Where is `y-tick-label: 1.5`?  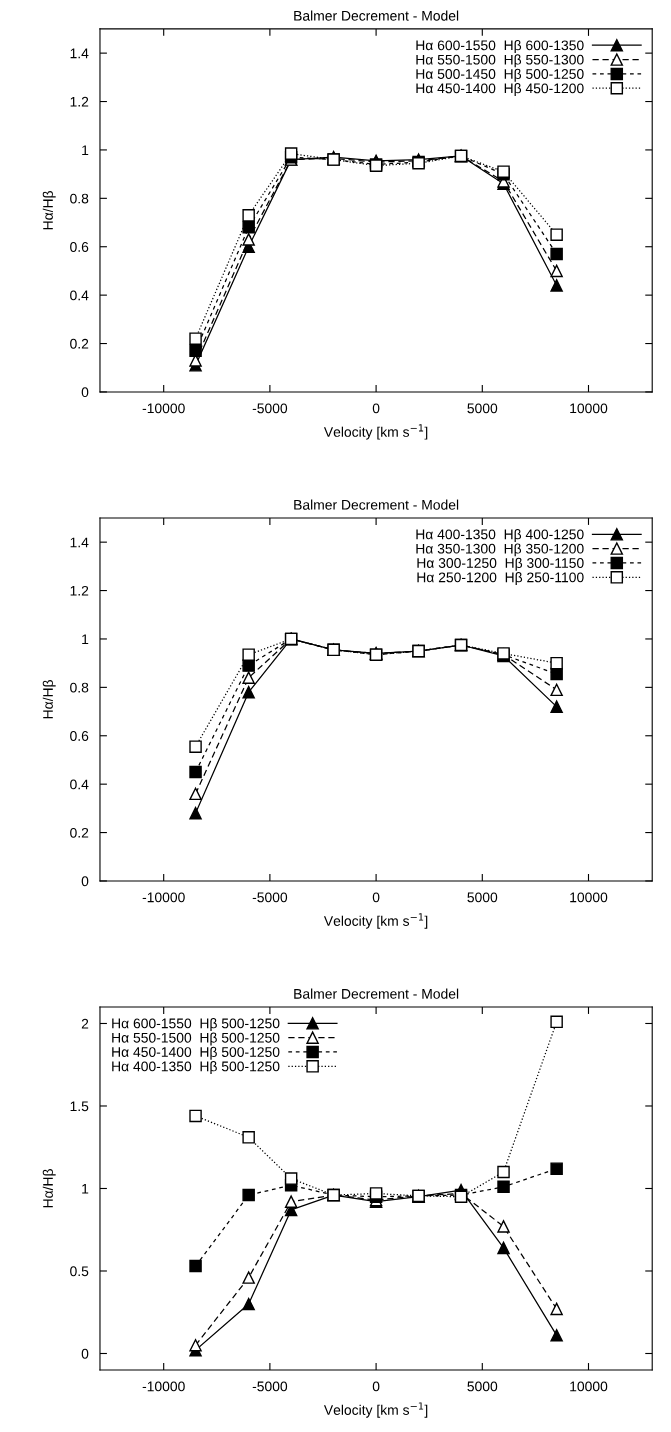
y-tick-label: 1.5 is located at coordinates (79, 1106).